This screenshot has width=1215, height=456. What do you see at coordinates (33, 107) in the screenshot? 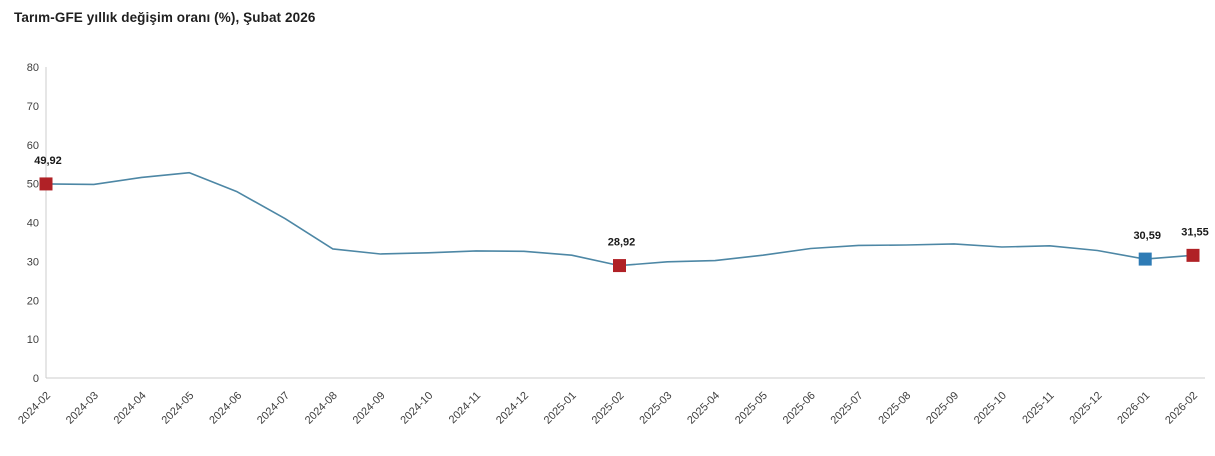
I see `y-tick-label: 70` at bounding box center [33, 107].